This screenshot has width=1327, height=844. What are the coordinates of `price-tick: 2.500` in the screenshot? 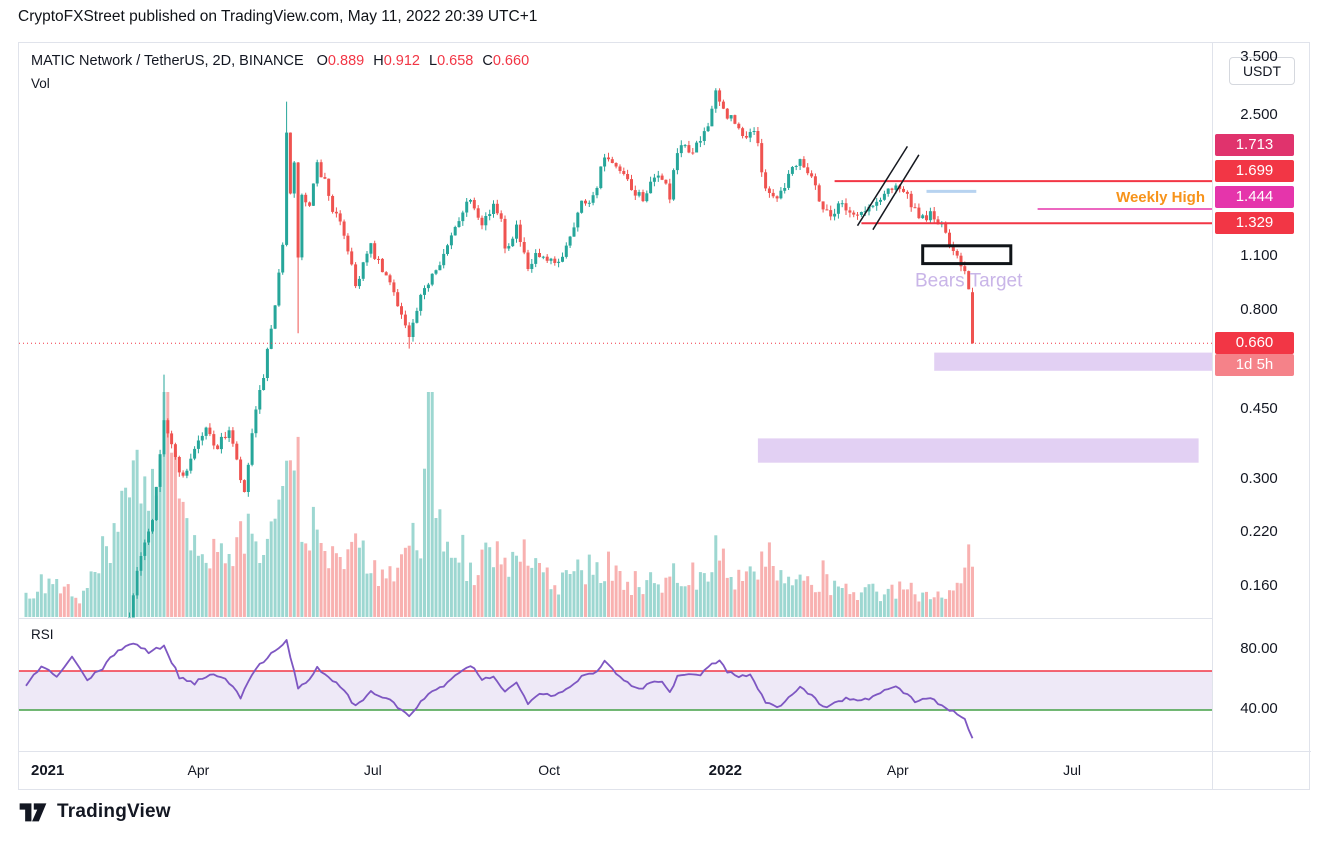 It's located at (1259, 114).